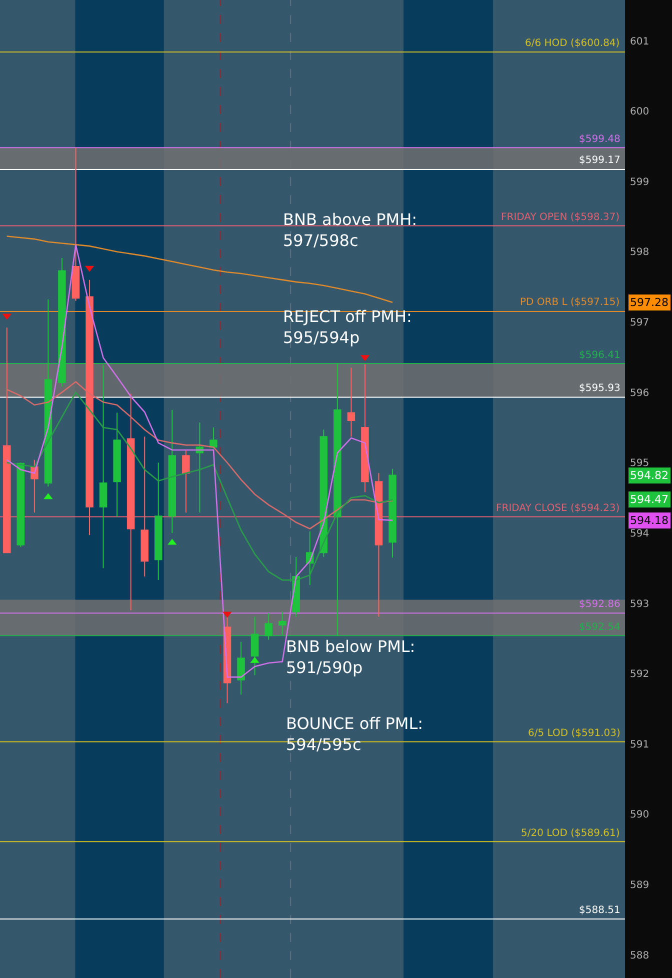 Image resolution: width=672 pixels, height=978 pixels. Describe the element at coordinates (351, 657) in the screenshot. I see `annotation: BNB below PML: 591/590p` at that location.